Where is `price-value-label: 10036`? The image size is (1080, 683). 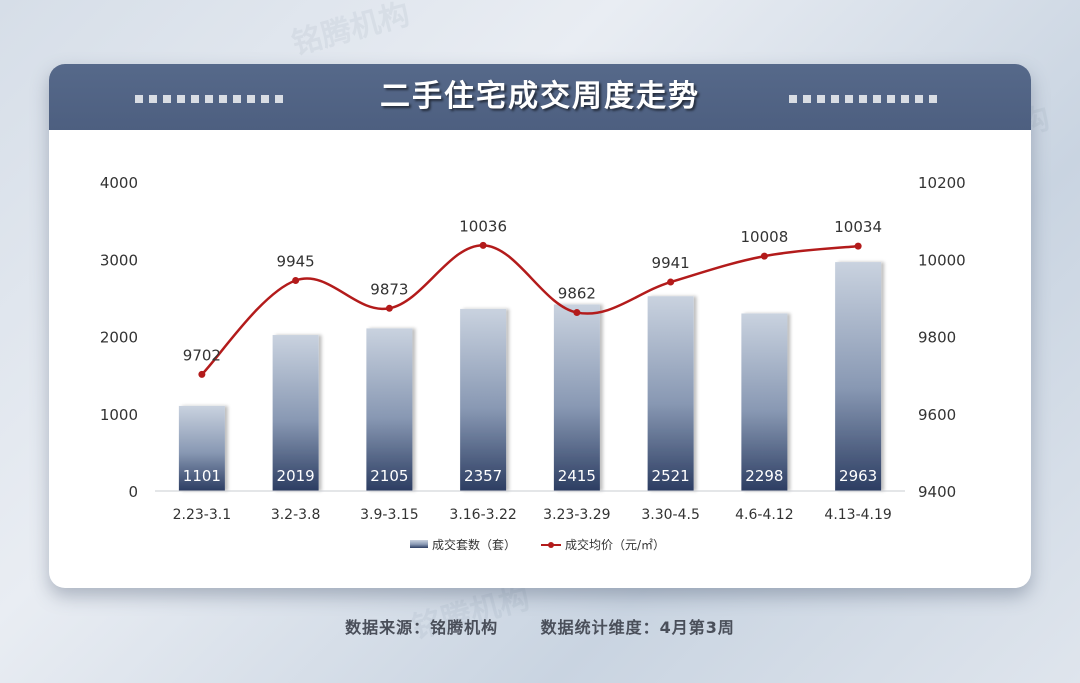
price-value-label: 10036 is located at coordinates (483, 226).